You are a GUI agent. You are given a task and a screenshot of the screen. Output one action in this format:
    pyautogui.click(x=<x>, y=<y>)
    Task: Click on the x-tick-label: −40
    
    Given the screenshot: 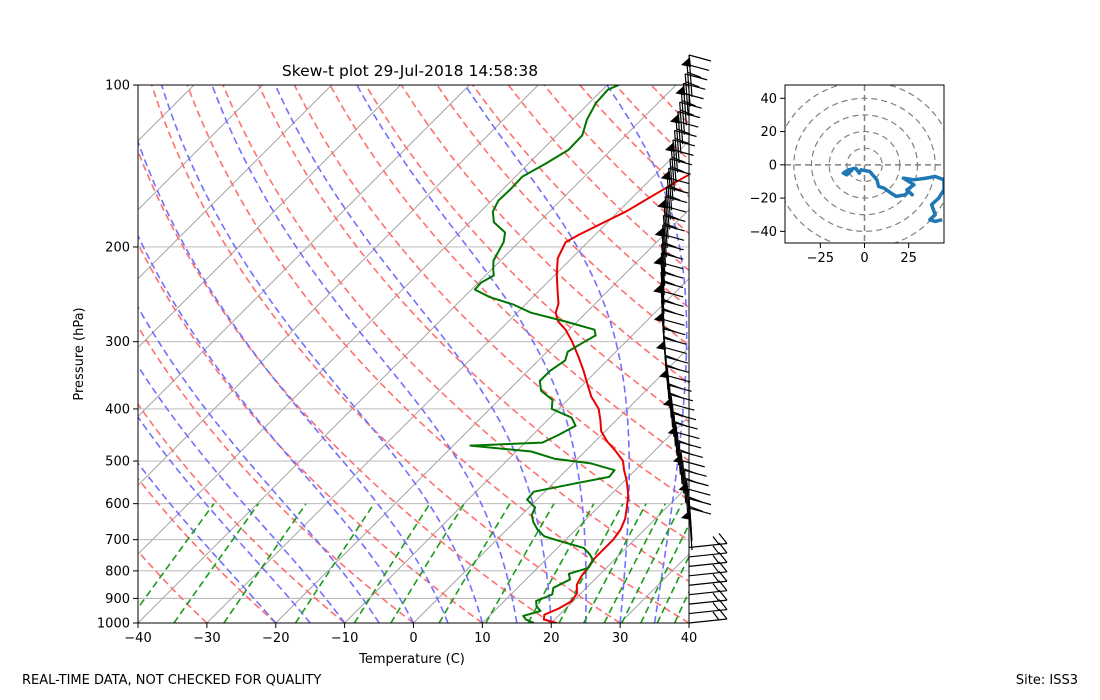 What is the action you would take?
    pyautogui.click(x=137, y=638)
    